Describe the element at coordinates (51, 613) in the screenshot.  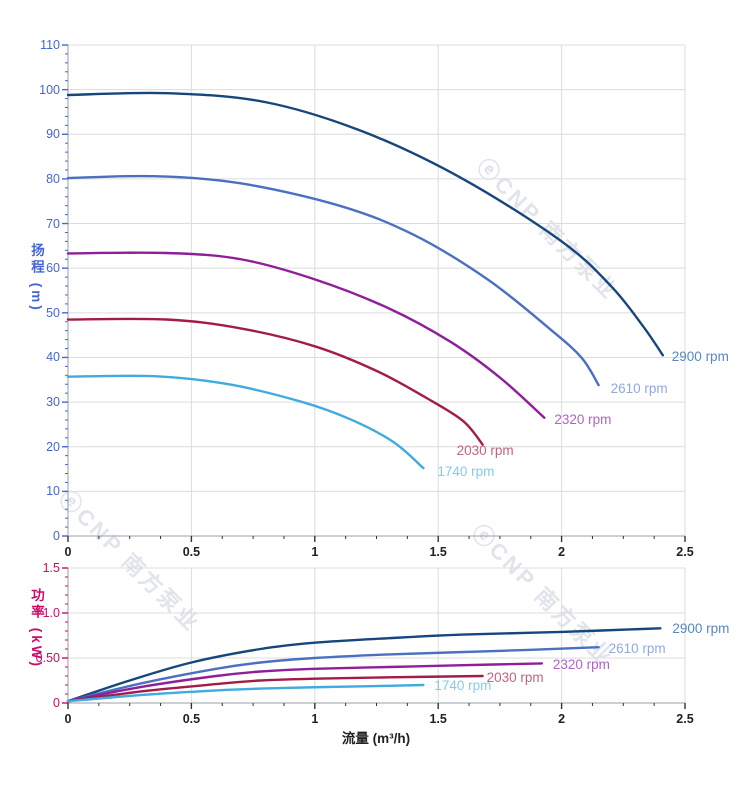
I see `power-y-tick-label: 1.0` at that location.